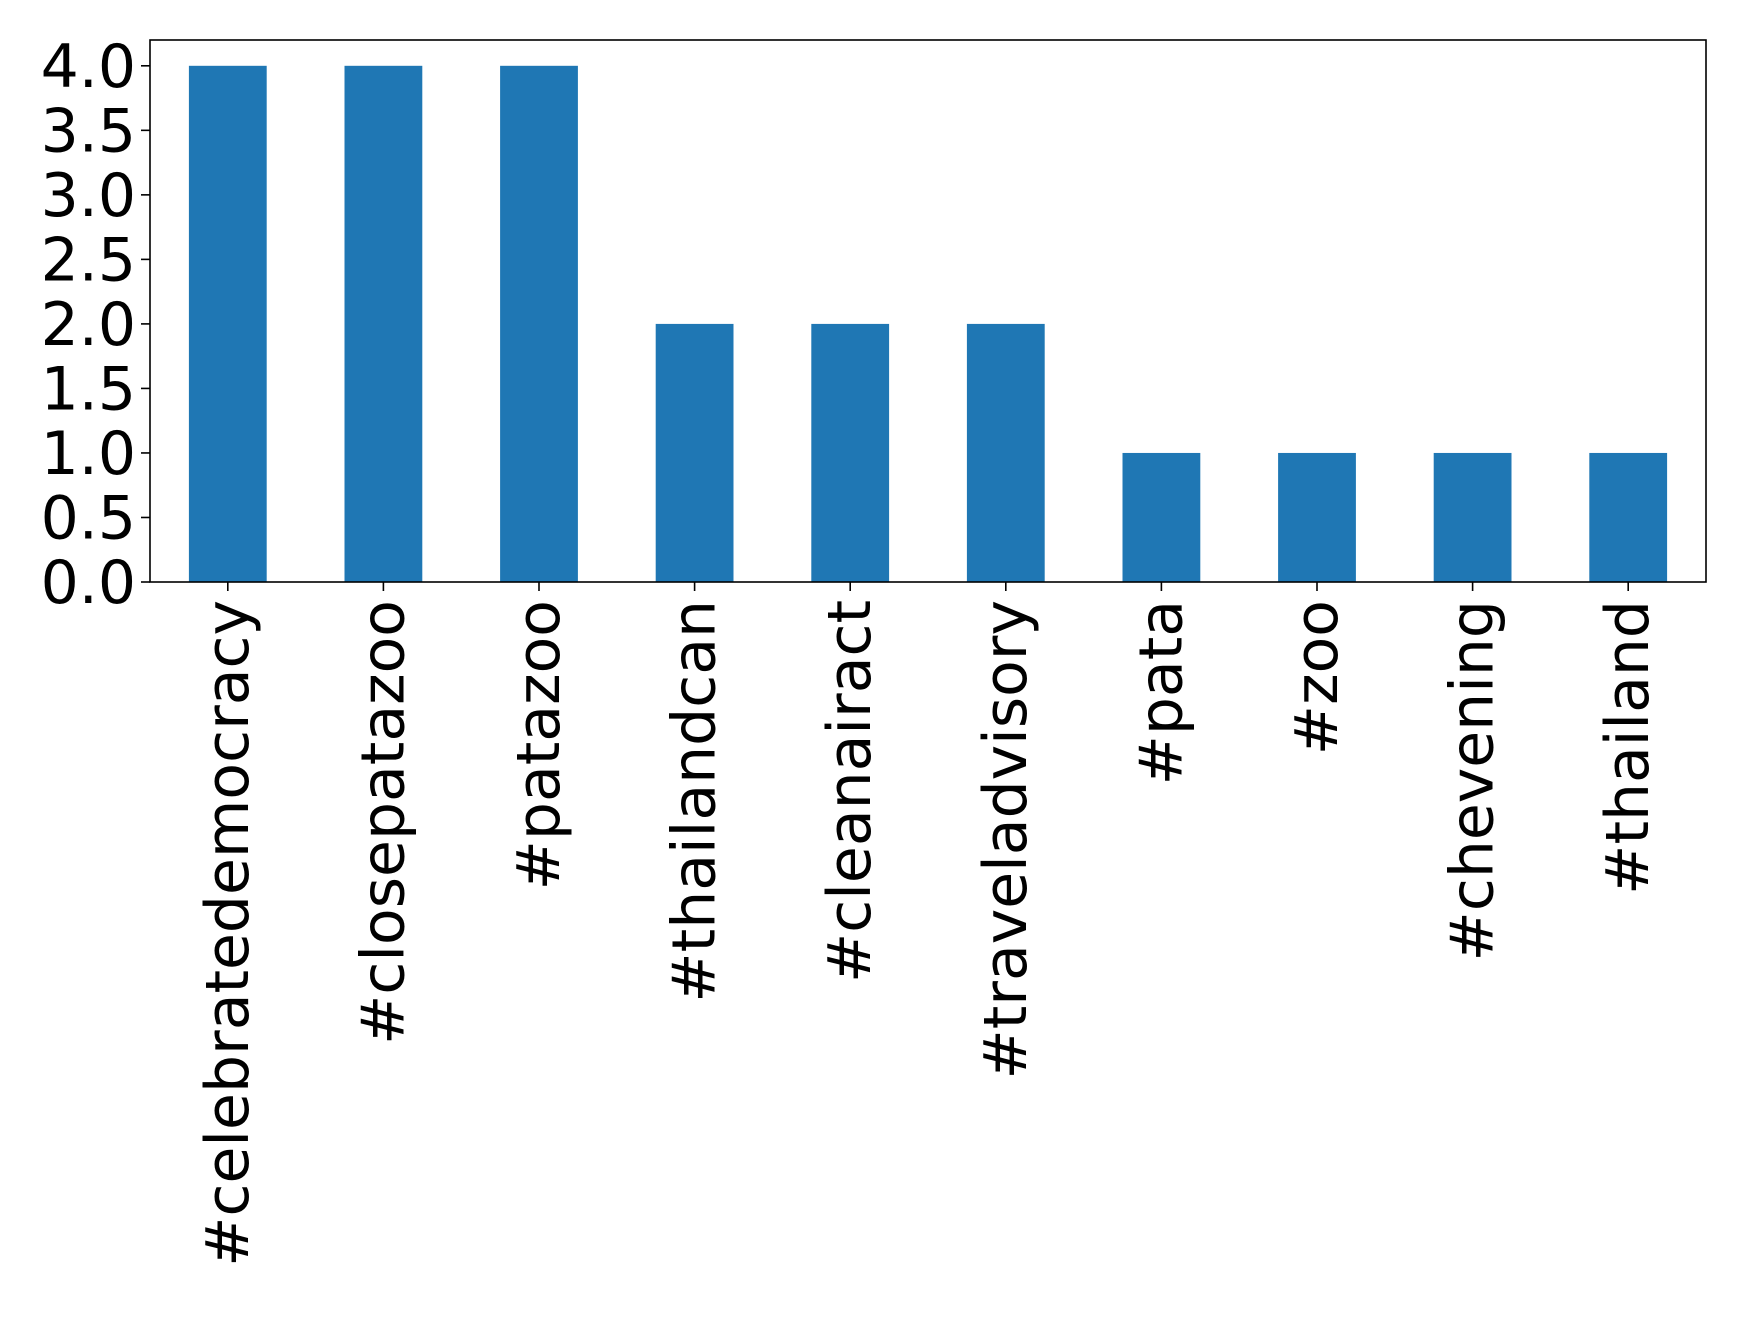  I want to click on bar-thailandcan, so click(694, 452).